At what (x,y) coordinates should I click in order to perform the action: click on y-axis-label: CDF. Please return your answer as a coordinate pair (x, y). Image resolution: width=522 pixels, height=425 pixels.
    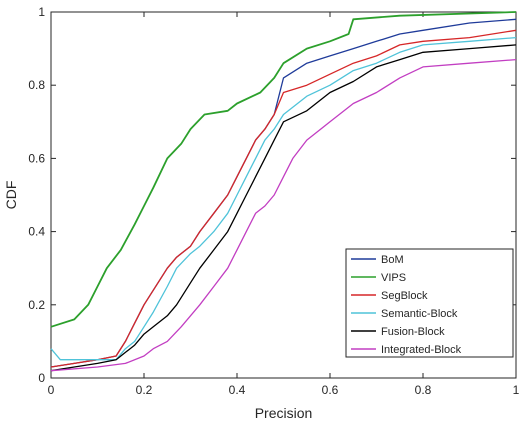
    Looking at the image, I should click on (11, 195).